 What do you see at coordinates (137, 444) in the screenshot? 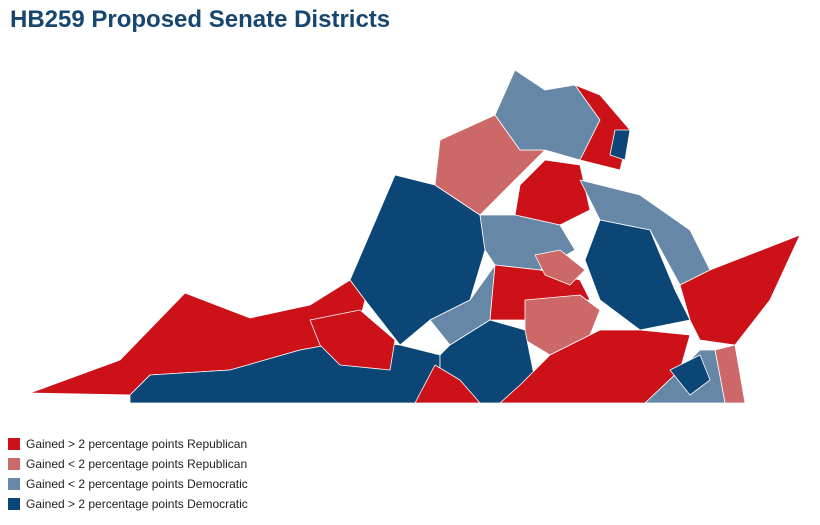
I see `legend-label: Gained > 2 percentage points Republican` at bounding box center [137, 444].